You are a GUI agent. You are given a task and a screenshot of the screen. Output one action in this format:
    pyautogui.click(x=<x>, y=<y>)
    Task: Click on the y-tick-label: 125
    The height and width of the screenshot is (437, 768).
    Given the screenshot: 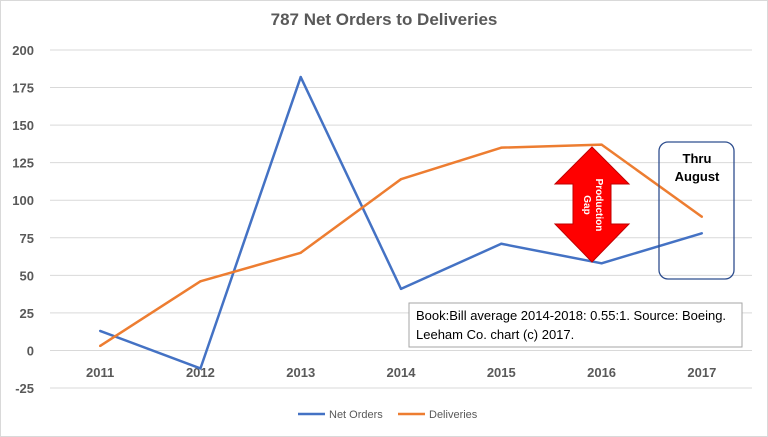 What is the action you would take?
    pyautogui.click(x=23, y=163)
    